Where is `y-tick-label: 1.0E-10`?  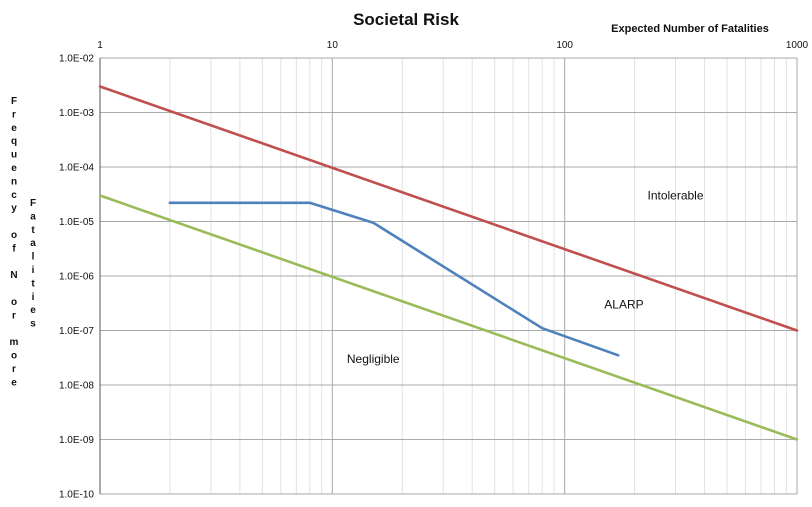
y-tick-label: 1.0E-10 is located at coordinates (76, 495).